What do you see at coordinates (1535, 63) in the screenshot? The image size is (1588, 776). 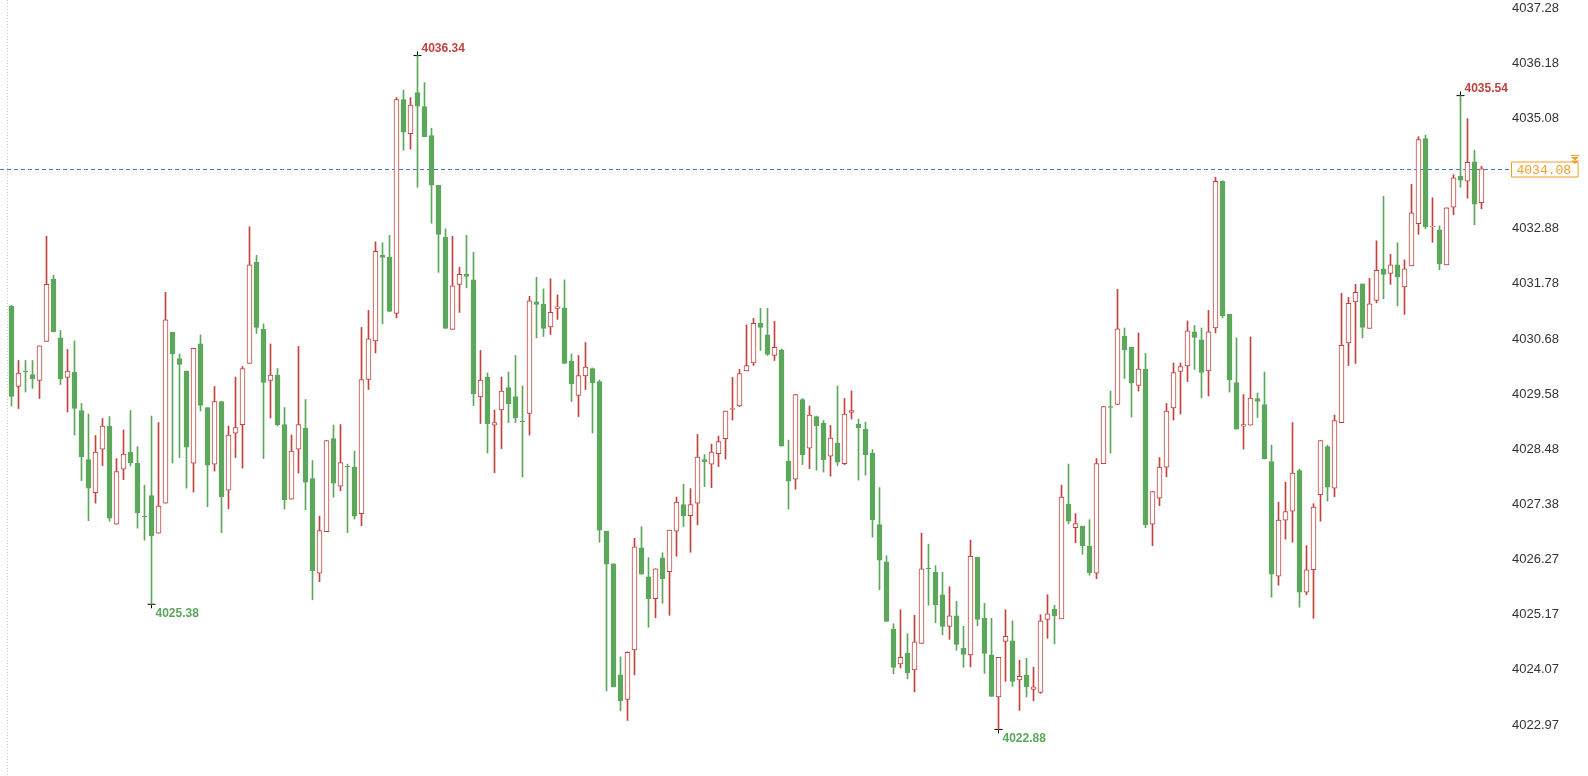 I see `y-tick-label: 4036.18` at bounding box center [1535, 63].